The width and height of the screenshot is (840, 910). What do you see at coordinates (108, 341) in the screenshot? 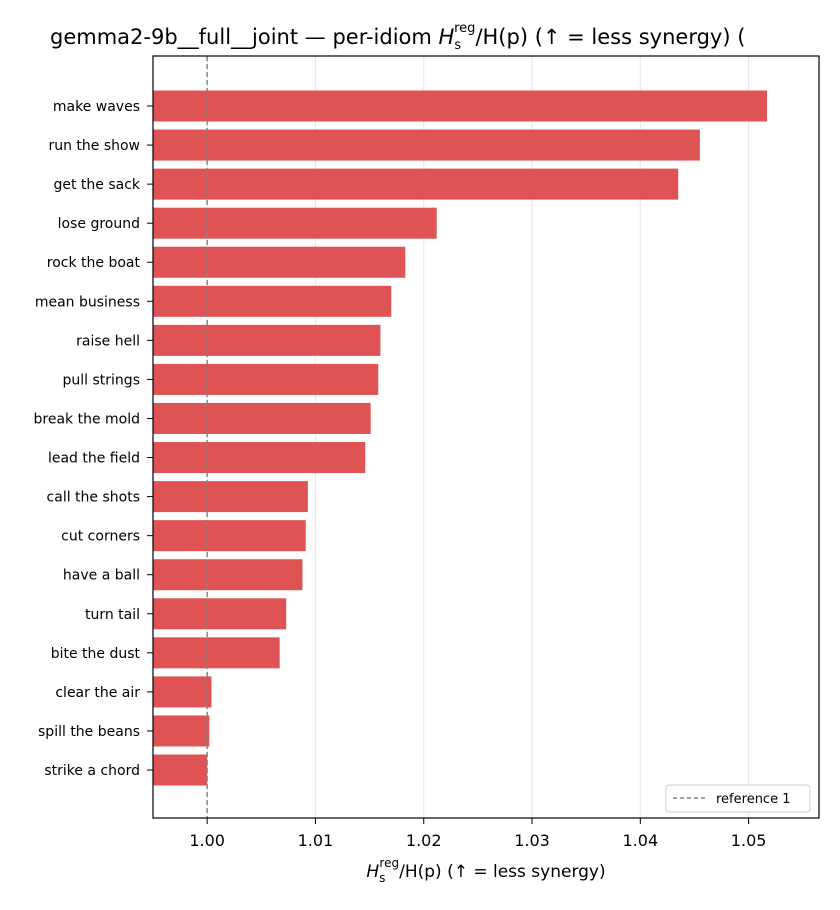
I see `y-tick-label: raise hell` at bounding box center [108, 341].